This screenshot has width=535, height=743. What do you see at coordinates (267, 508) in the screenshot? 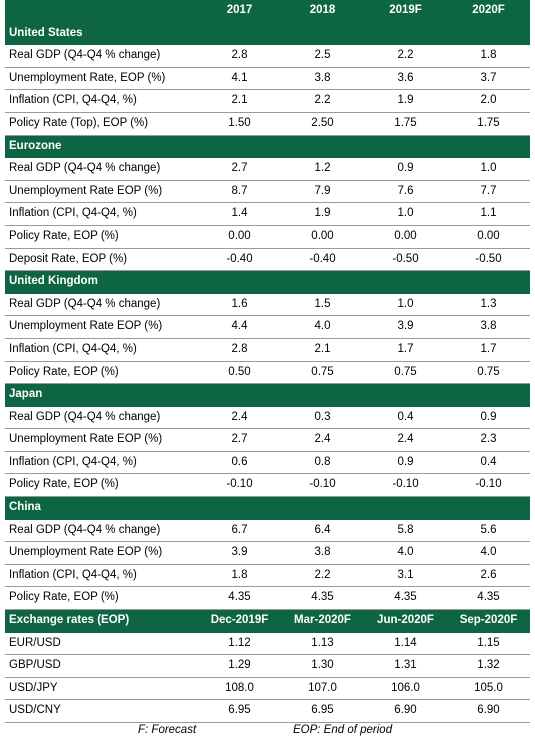
I see `section-title: China` at bounding box center [267, 508].